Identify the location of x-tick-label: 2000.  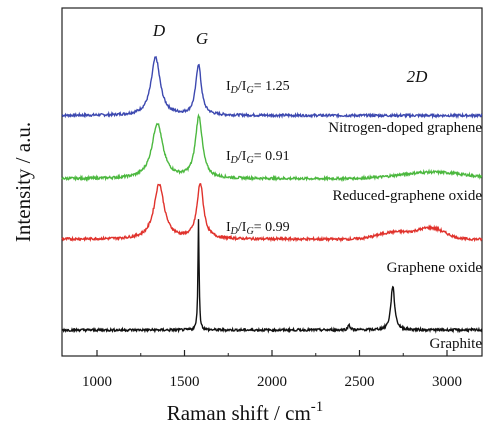
(272, 382).